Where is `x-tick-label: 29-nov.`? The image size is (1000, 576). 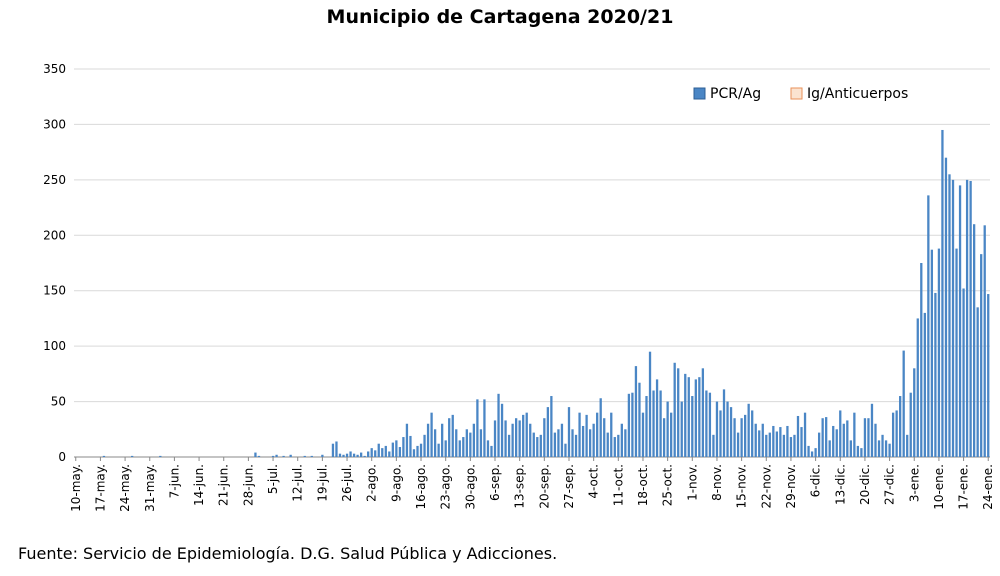
x-tick-label: 29-nov. is located at coordinates (791, 486).